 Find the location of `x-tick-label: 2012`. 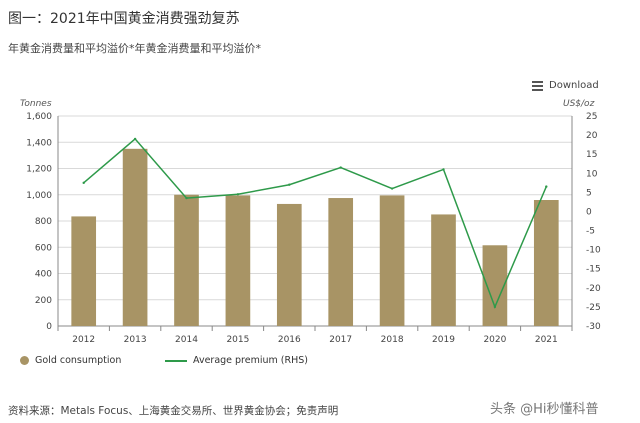

x-tick-label: 2012 is located at coordinates (83, 340).